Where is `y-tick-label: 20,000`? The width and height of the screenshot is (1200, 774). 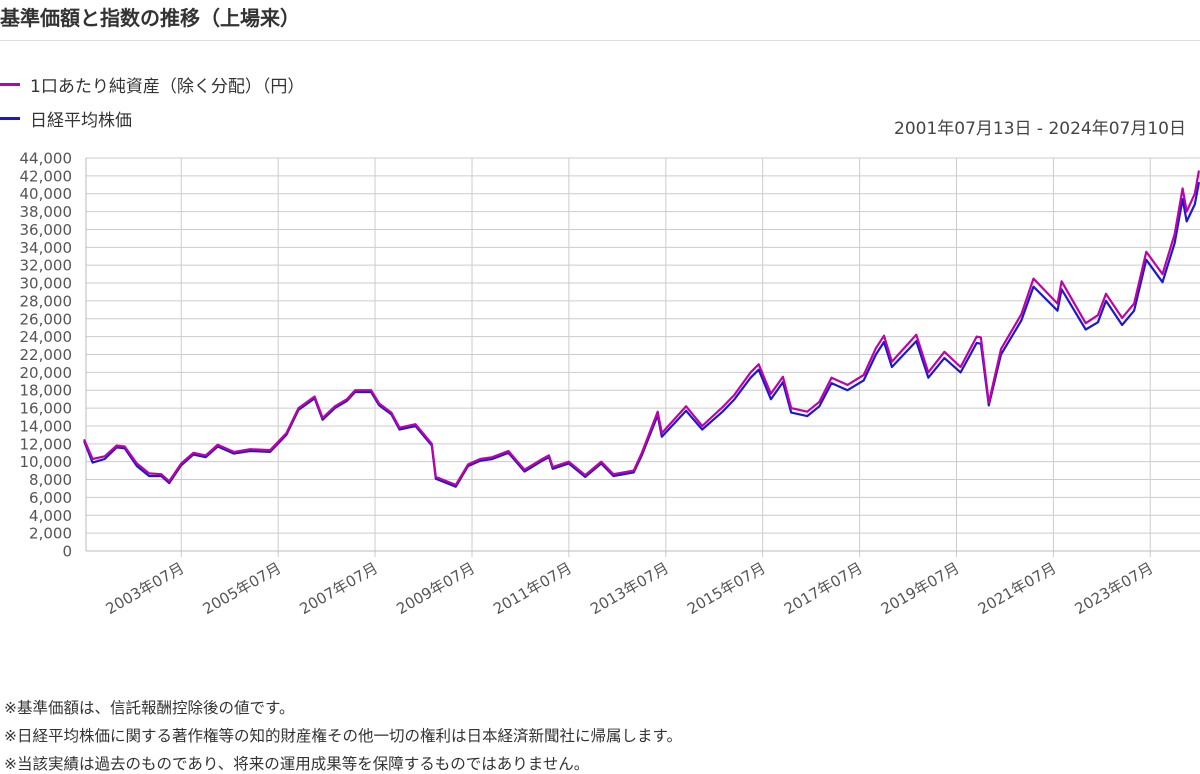 y-tick-label: 20,000 is located at coordinates (46, 373).